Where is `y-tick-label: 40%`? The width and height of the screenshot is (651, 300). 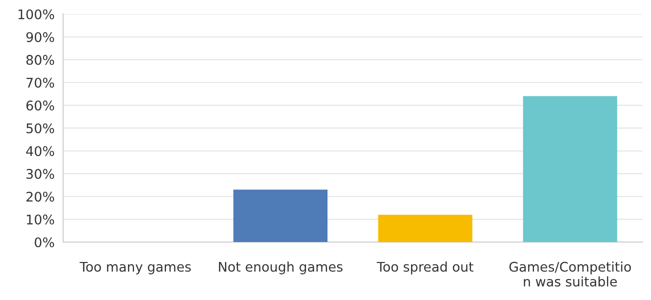
y-tick-label: 40% is located at coordinates (40, 151).